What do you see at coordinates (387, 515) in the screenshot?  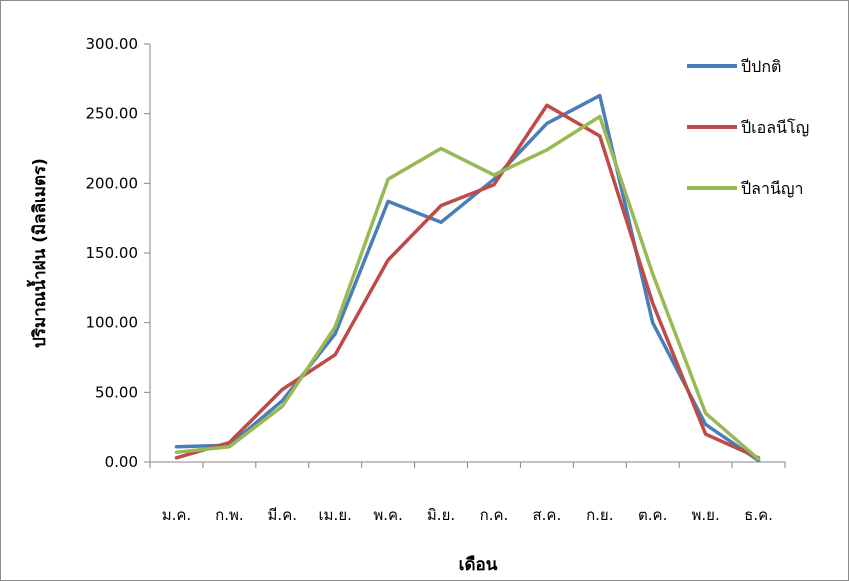 I see `x-tick-label: พ.ค.` at bounding box center [387, 515].